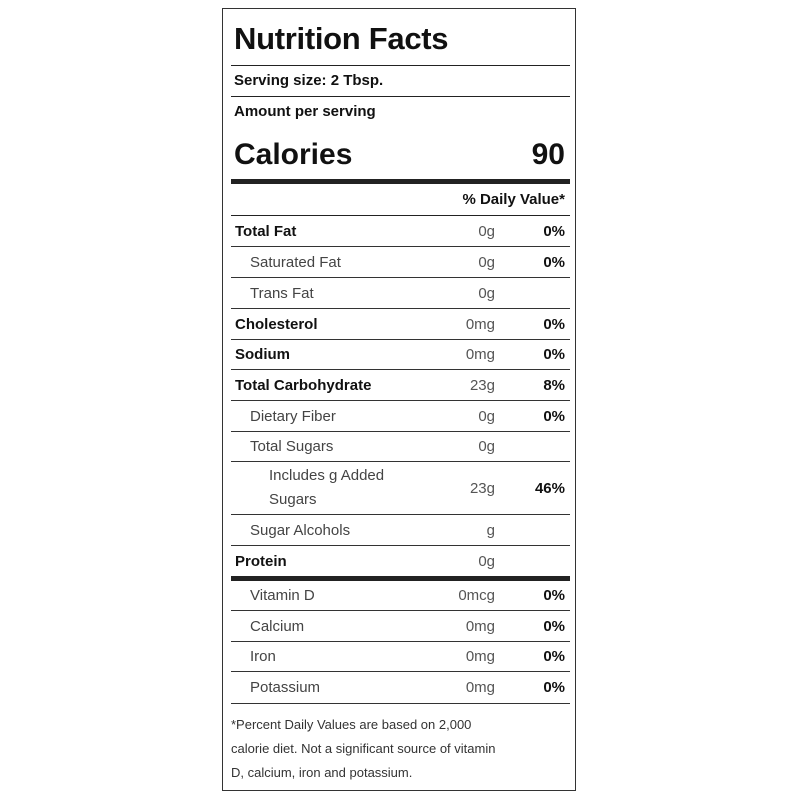 This screenshot has width=800, height=800. What do you see at coordinates (400, 324) in the screenshot?
I see `nutrient-row: Cholesterol 0mg 0%` at bounding box center [400, 324].